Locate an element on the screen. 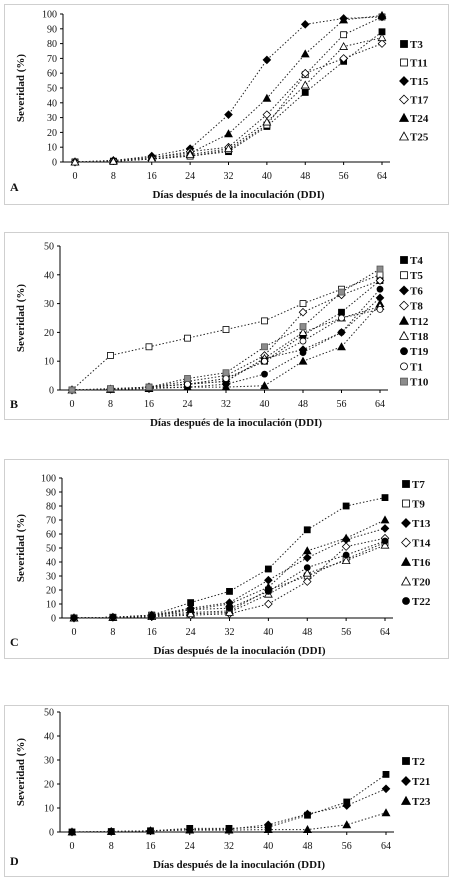 The image size is (453, 889). legend-item-T15: T15 is located at coordinates (414, 82).